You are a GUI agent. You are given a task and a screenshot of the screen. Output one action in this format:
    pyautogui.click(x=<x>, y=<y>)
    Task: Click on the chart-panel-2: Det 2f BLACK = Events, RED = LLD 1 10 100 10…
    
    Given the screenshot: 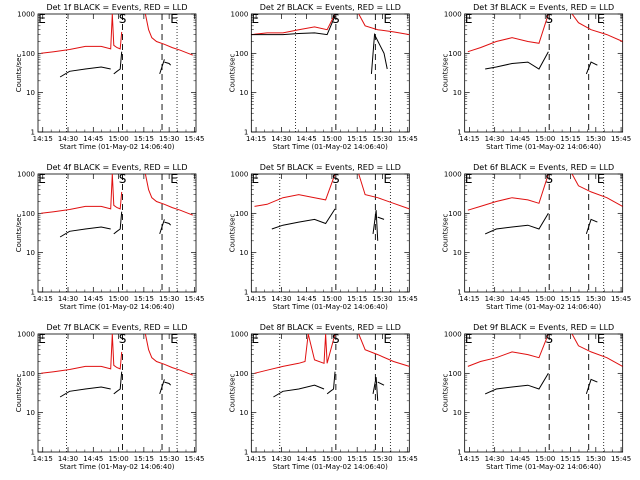 What is the action you would take?
    pyautogui.click(x=323, y=77)
    